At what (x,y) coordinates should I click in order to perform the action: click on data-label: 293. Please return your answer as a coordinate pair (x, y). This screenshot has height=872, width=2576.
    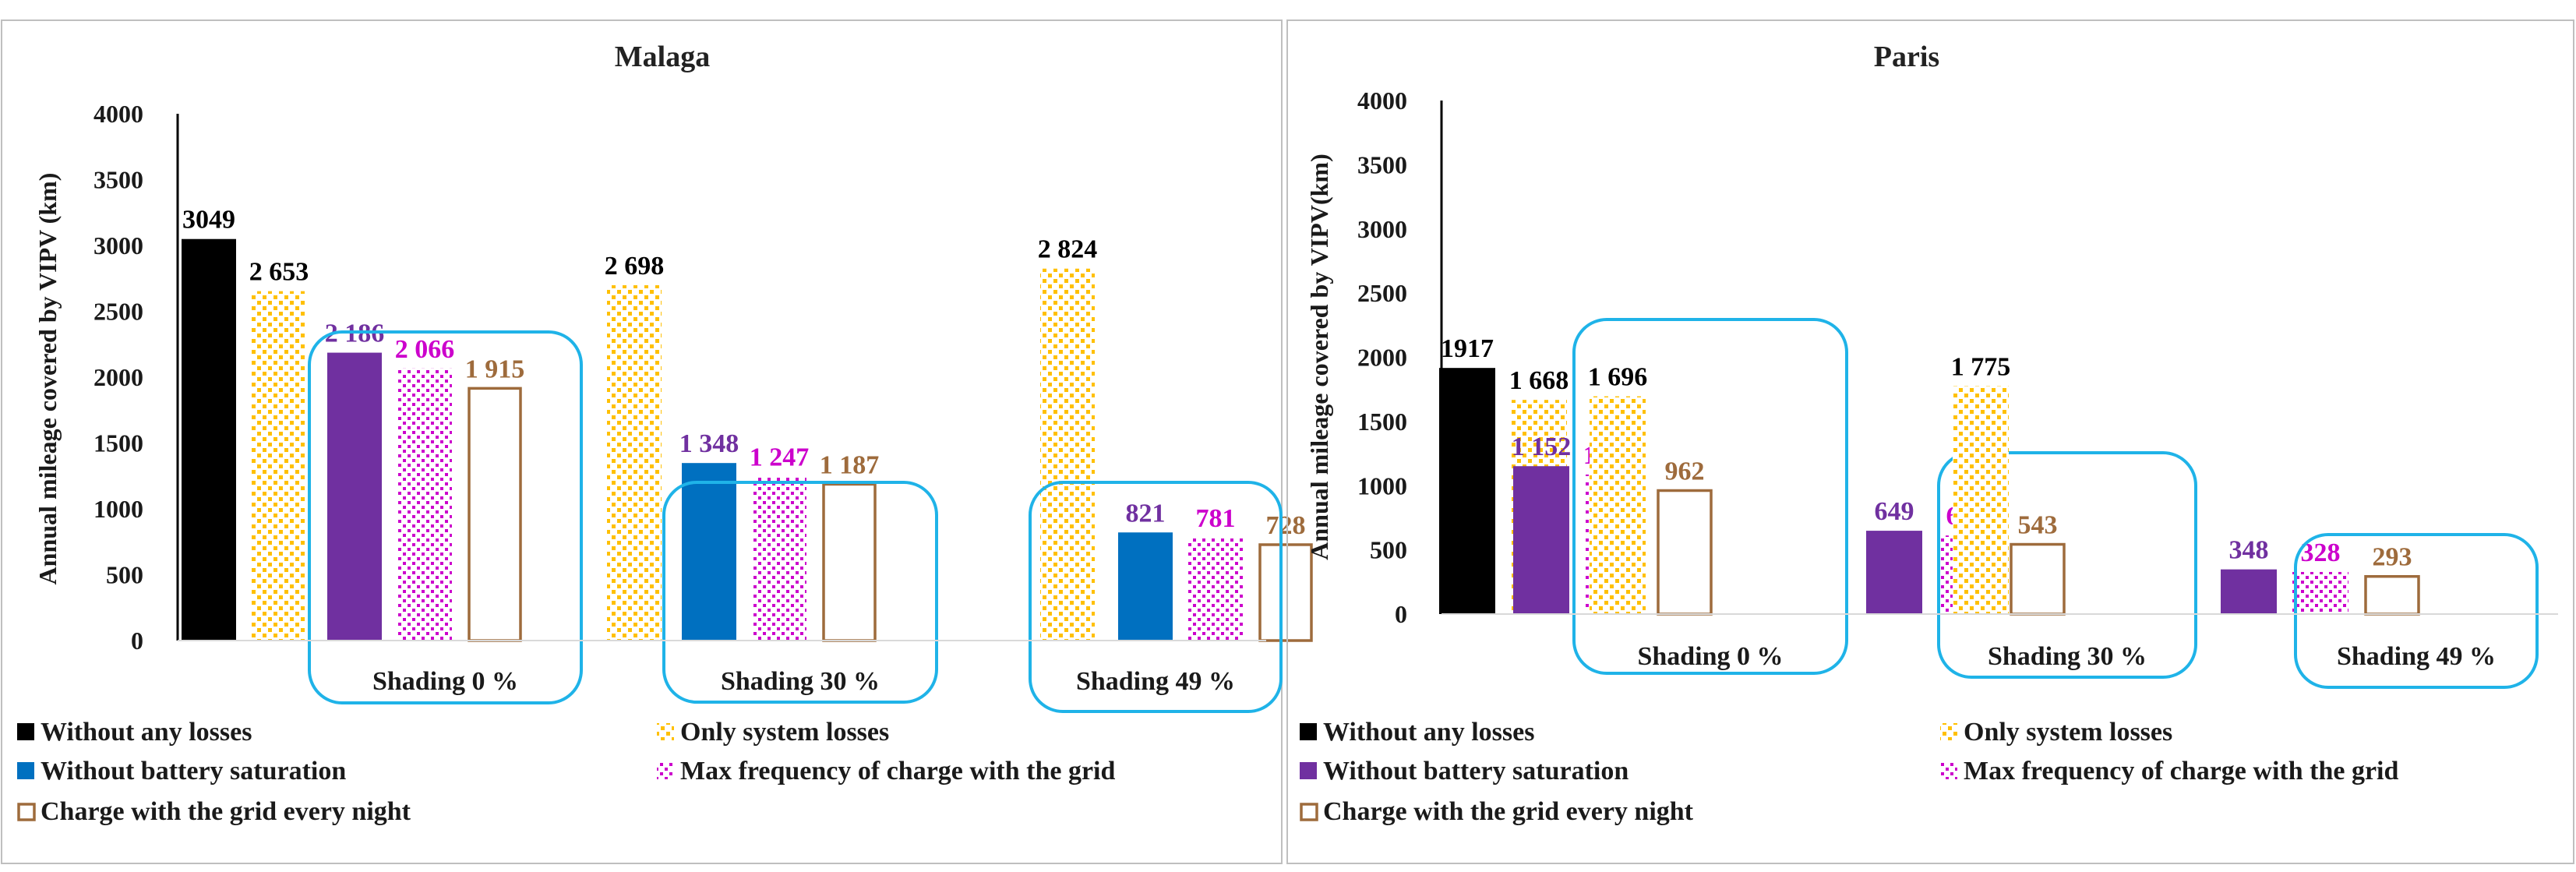
    Looking at the image, I should click on (2392, 558).